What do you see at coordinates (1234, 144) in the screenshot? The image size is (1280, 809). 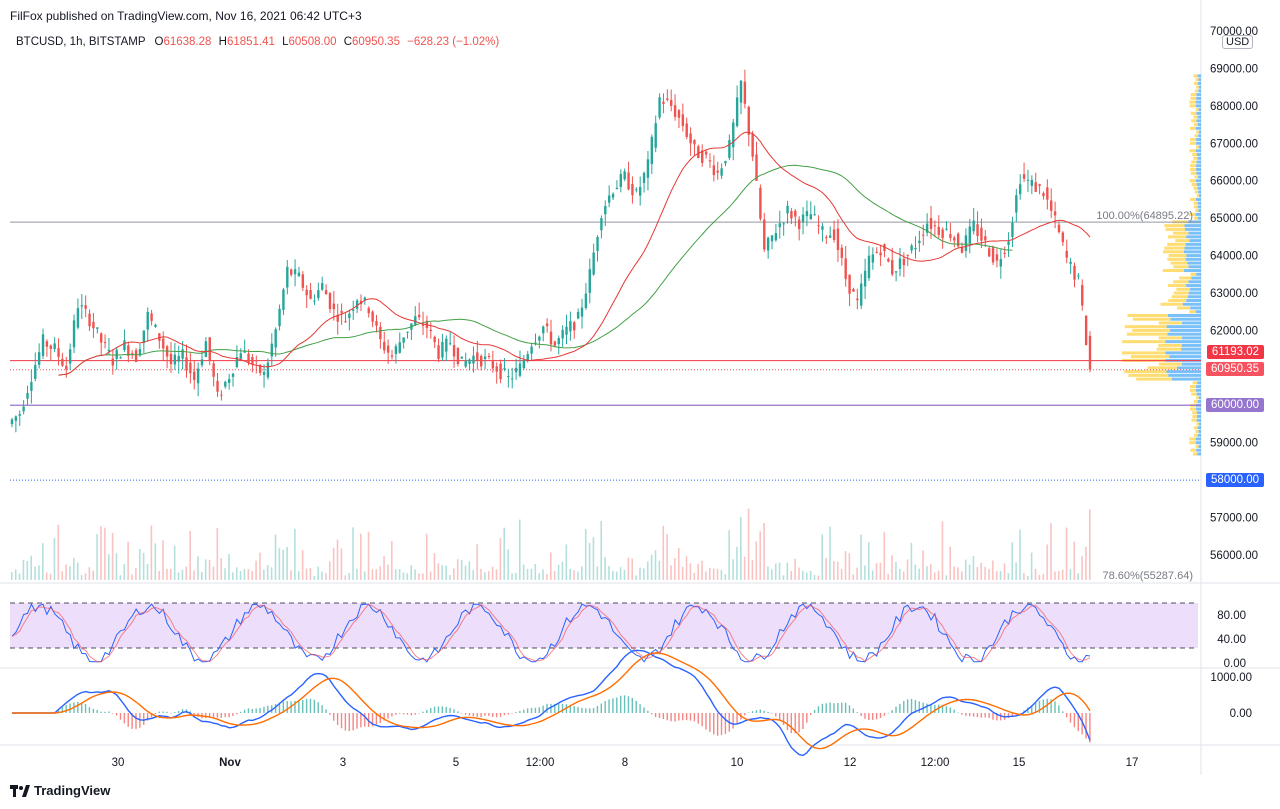 I see `price-tick-11: 67000.00` at bounding box center [1234, 144].